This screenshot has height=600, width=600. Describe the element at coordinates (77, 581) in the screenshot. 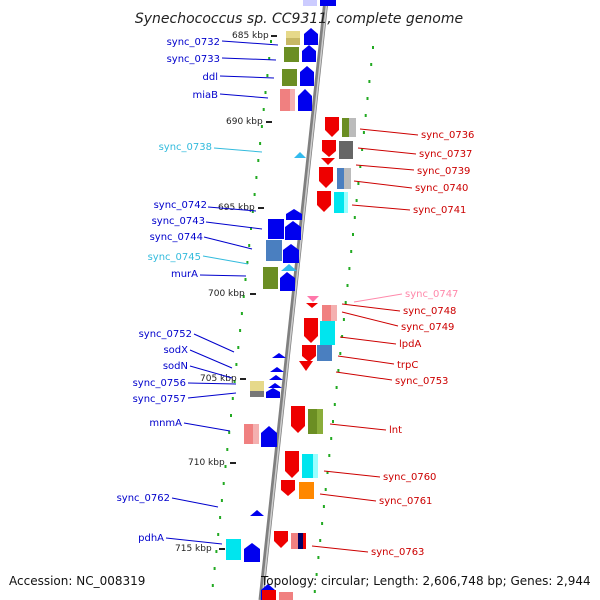

I see `accession-label: Accession: NC_008319` at that location.